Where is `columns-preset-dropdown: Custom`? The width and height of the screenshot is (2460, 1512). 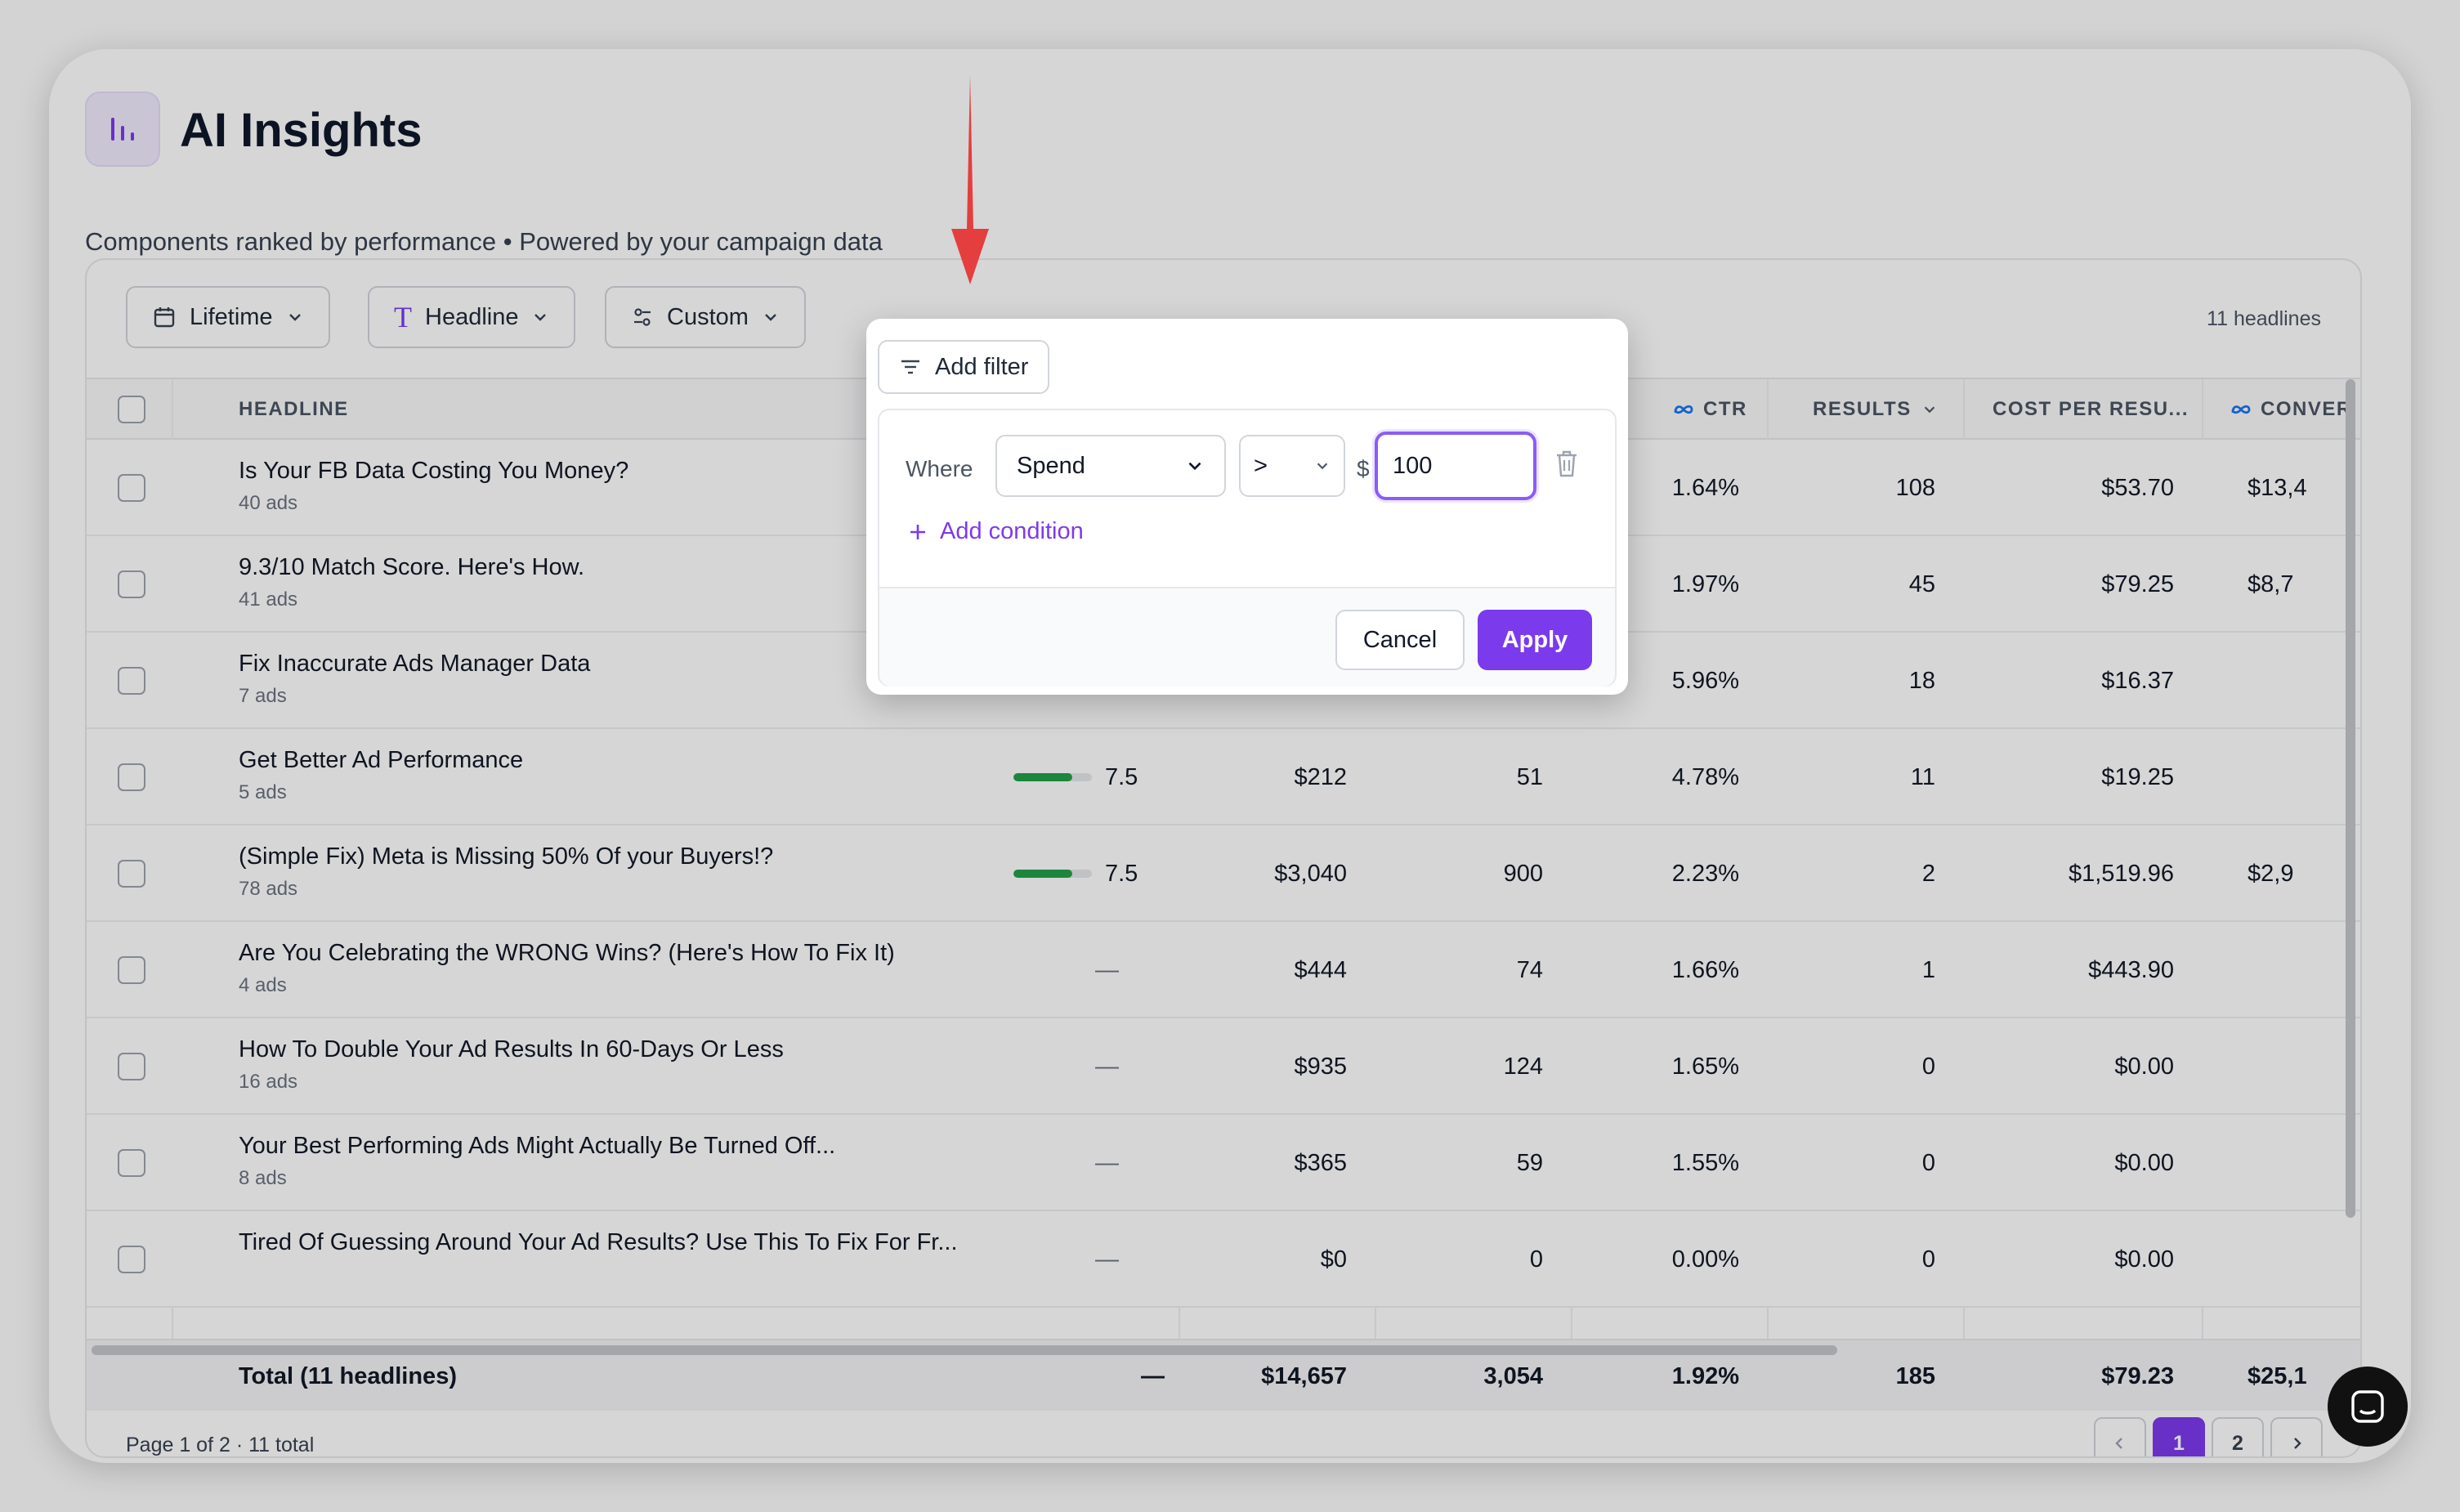 columns-preset-dropdown: Custom is located at coordinates (705, 317).